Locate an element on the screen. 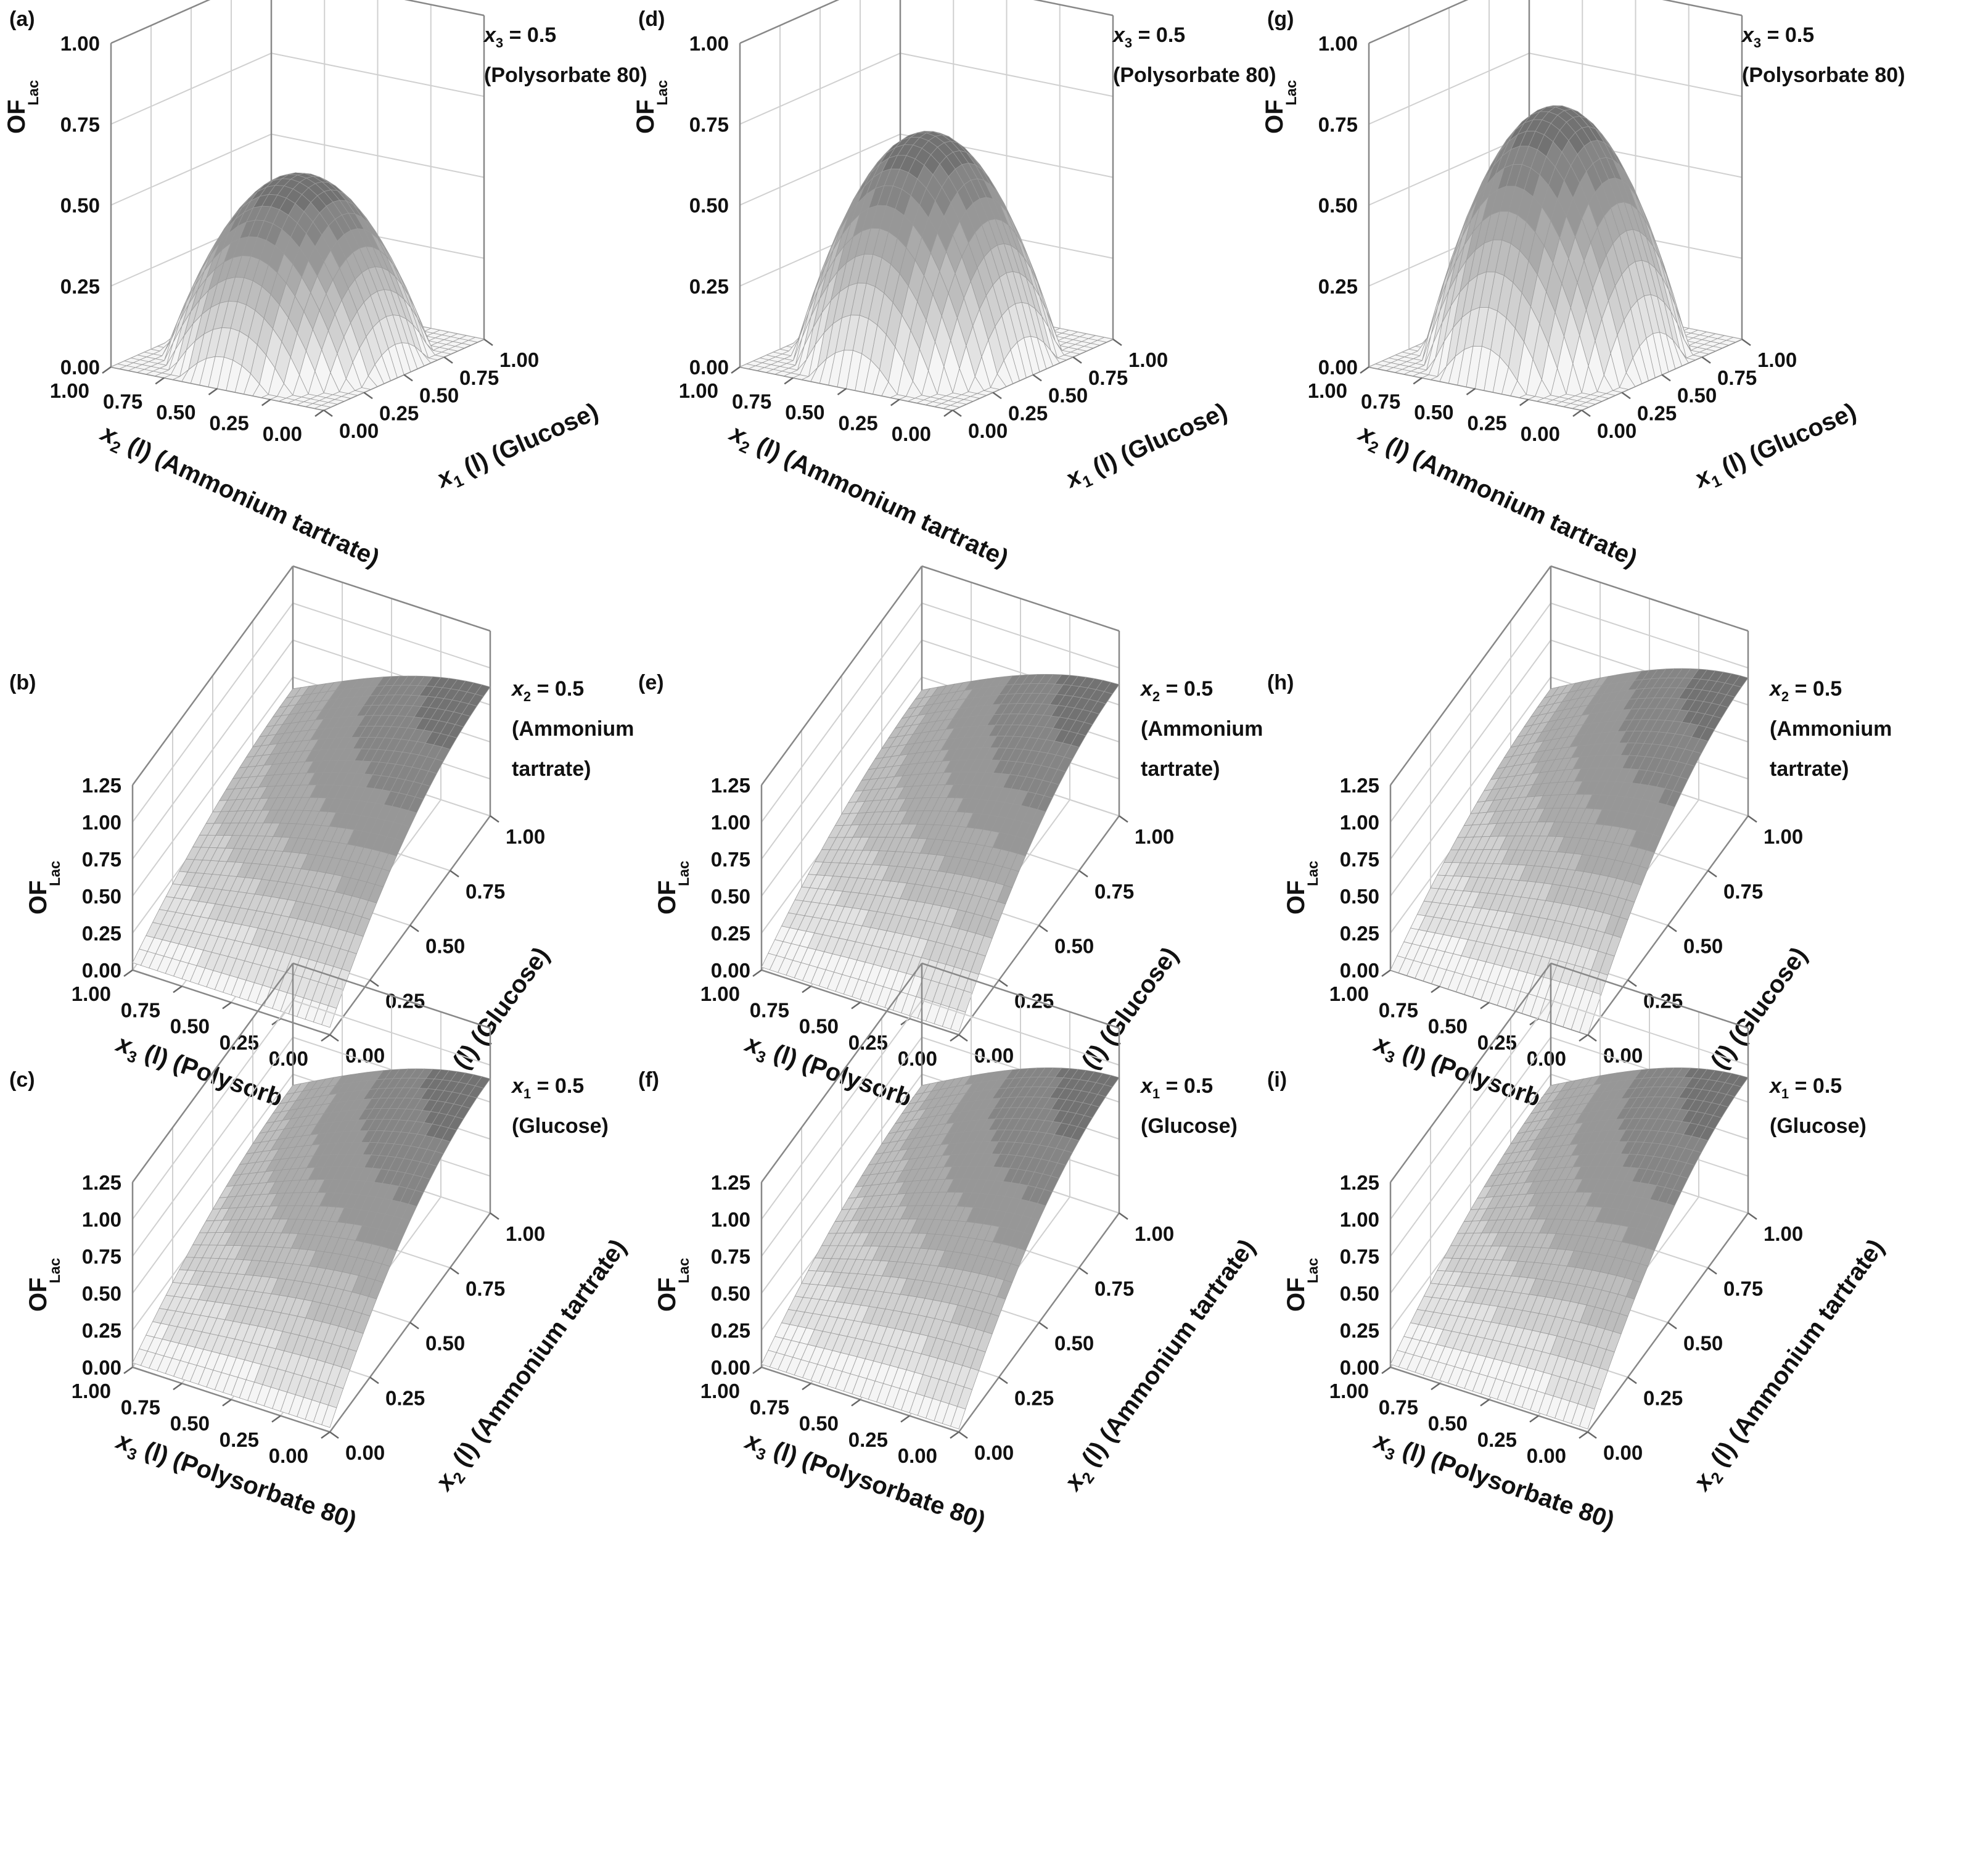 The height and width of the screenshot is (1876, 1967). surface-e is located at coordinates (940, 853).